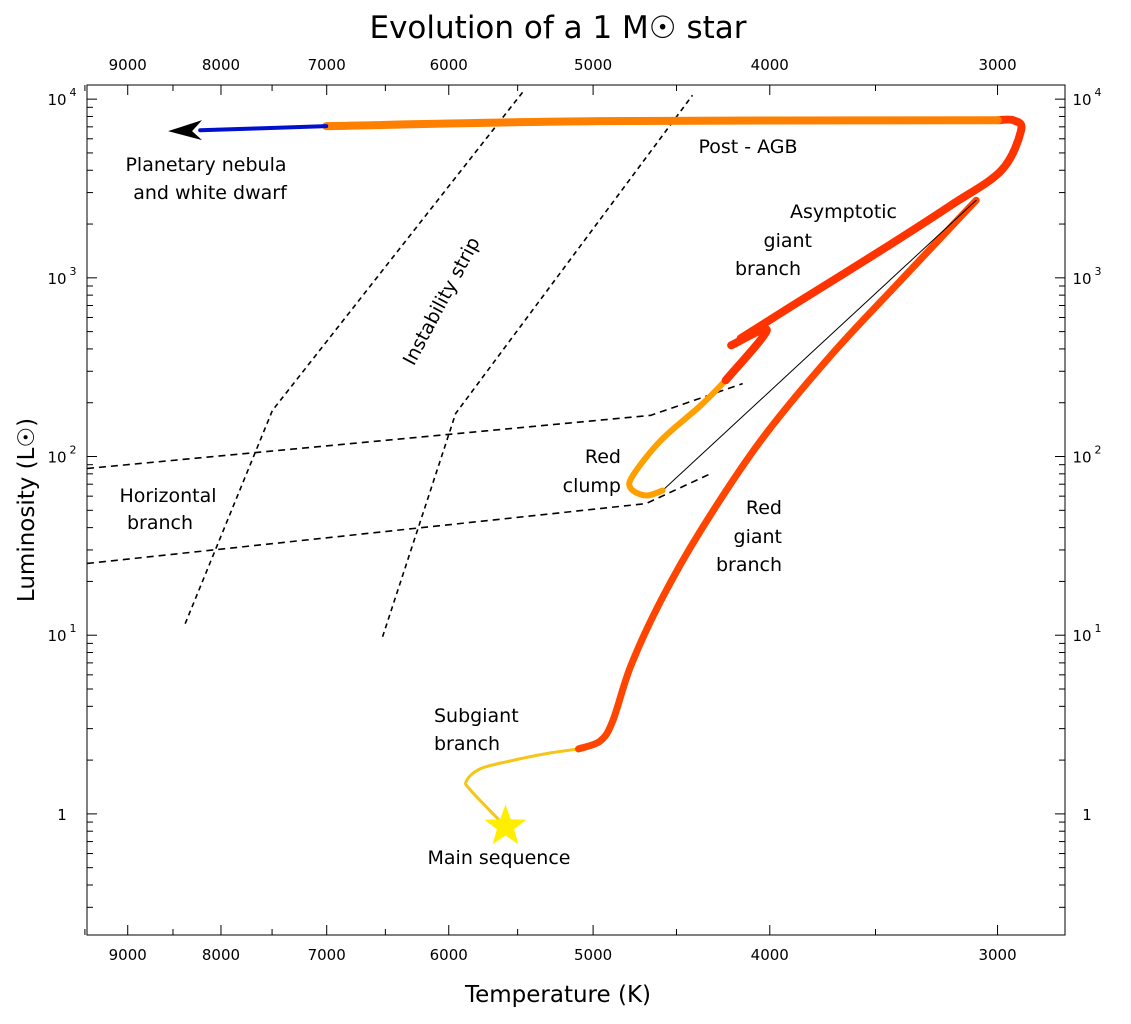 The width and height of the screenshot is (1131, 1024). What do you see at coordinates (160, 523) in the screenshot?
I see `label-horizontal-branch: branch` at bounding box center [160, 523].